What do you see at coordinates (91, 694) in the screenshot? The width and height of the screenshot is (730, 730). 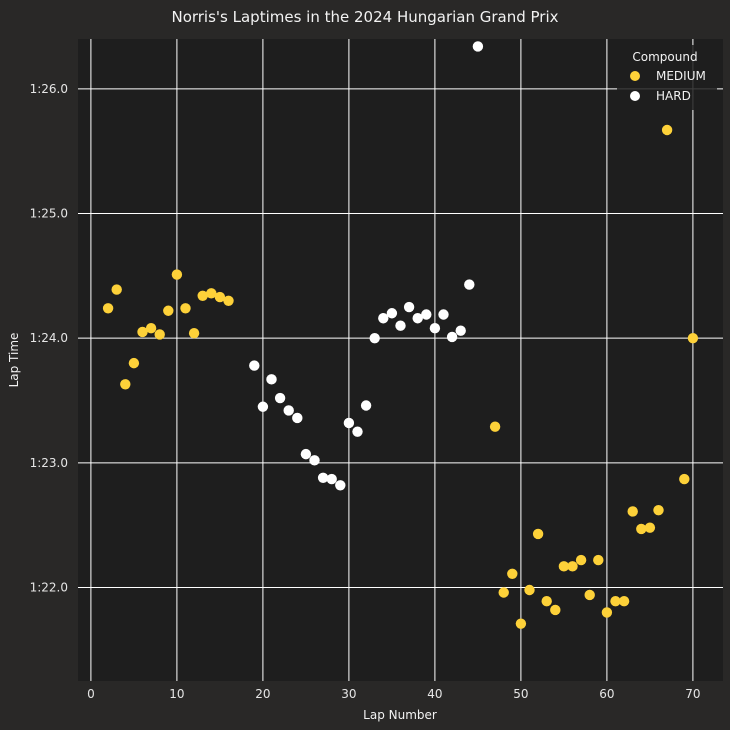 I see `x-tick-label: 0` at bounding box center [91, 694].